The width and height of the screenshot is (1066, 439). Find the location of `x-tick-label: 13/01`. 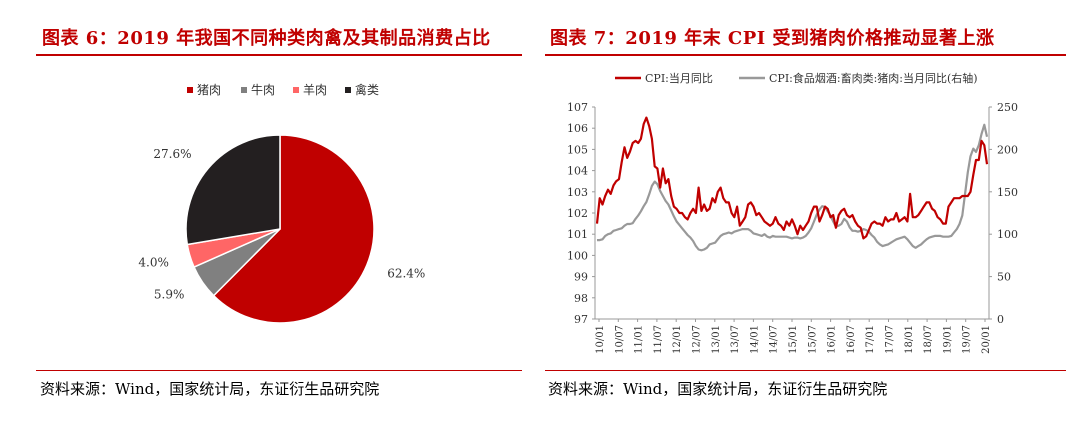

x-tick-label: 13/01 is located at coordinates (716, 339).